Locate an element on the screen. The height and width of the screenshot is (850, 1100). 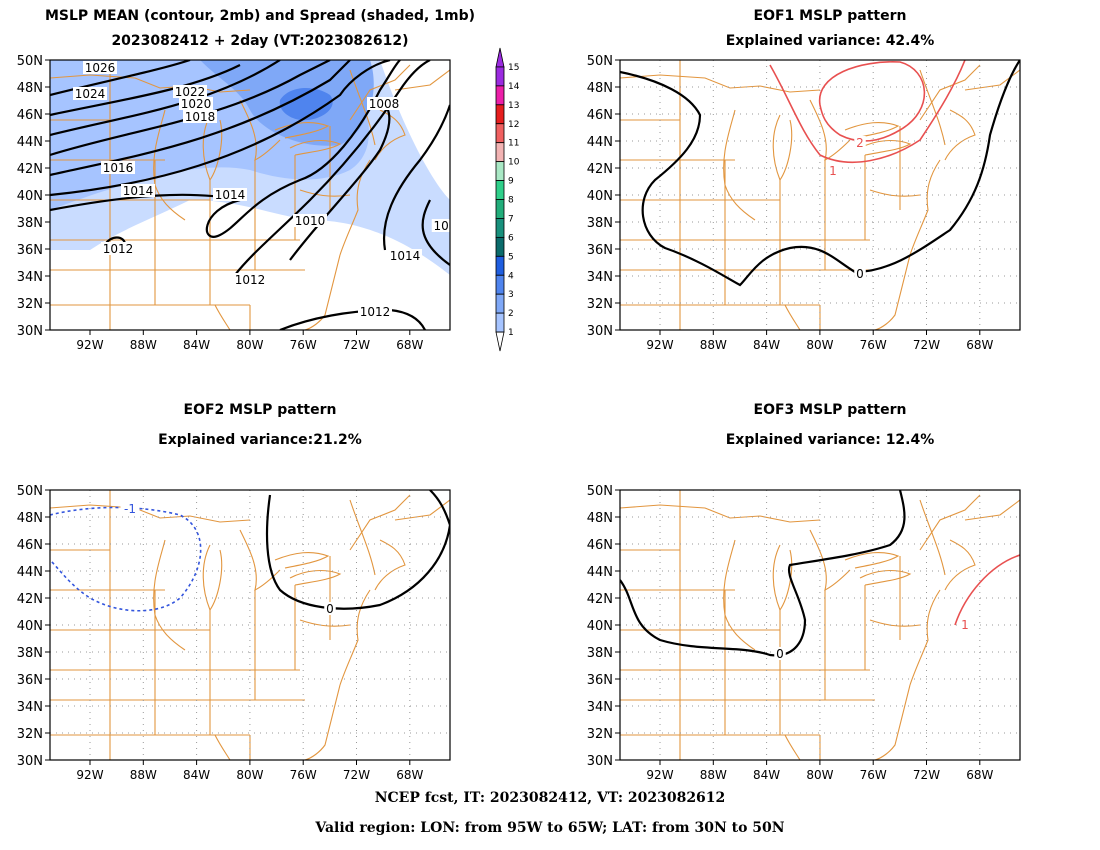
colorbar-label-14: 14 is located at coordinates (514, 87).